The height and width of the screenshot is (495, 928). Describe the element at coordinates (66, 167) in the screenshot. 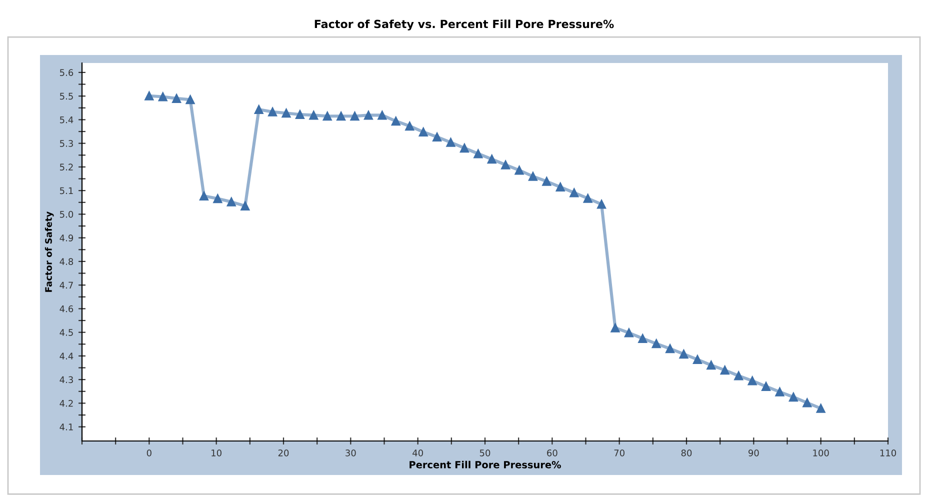

I see `y-tick-label: 5.2` at that location.